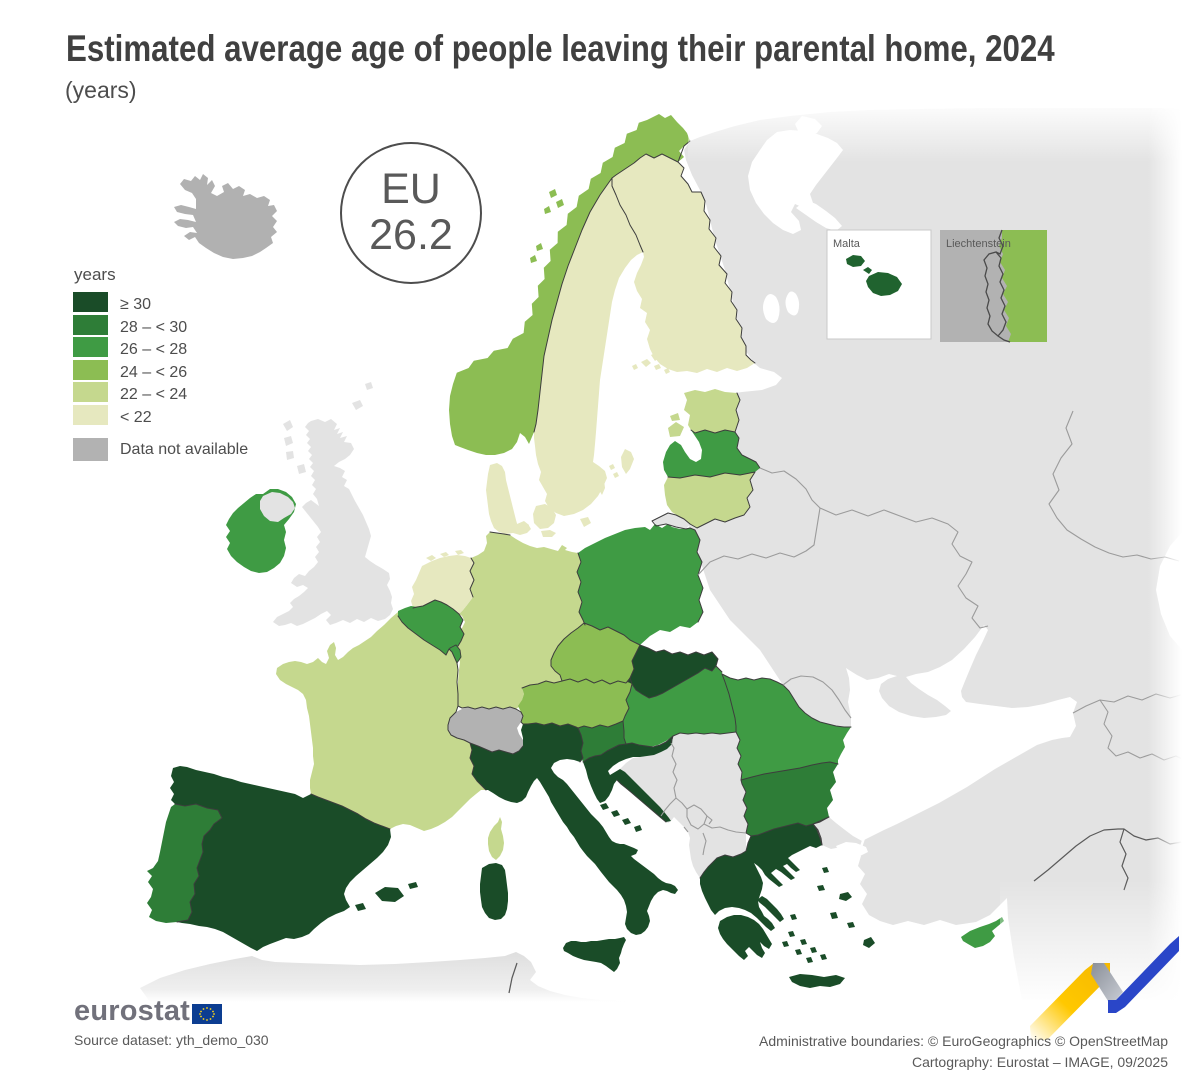 The width and height of the screenshot is (1200, 1075). What do you see at coordinates (847, 244) in the screenshot?
I see `svg-text: Malta` at bounding box center [847, 244].